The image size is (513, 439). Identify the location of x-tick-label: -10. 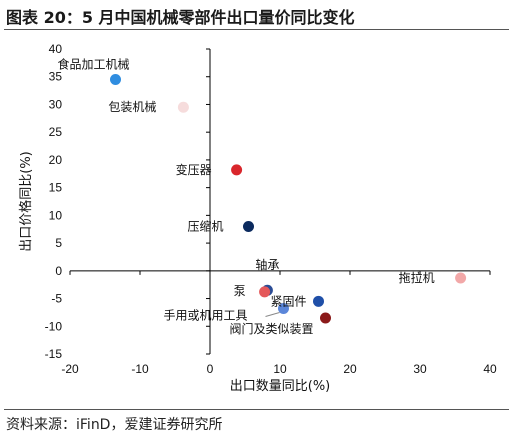
(140, 369).